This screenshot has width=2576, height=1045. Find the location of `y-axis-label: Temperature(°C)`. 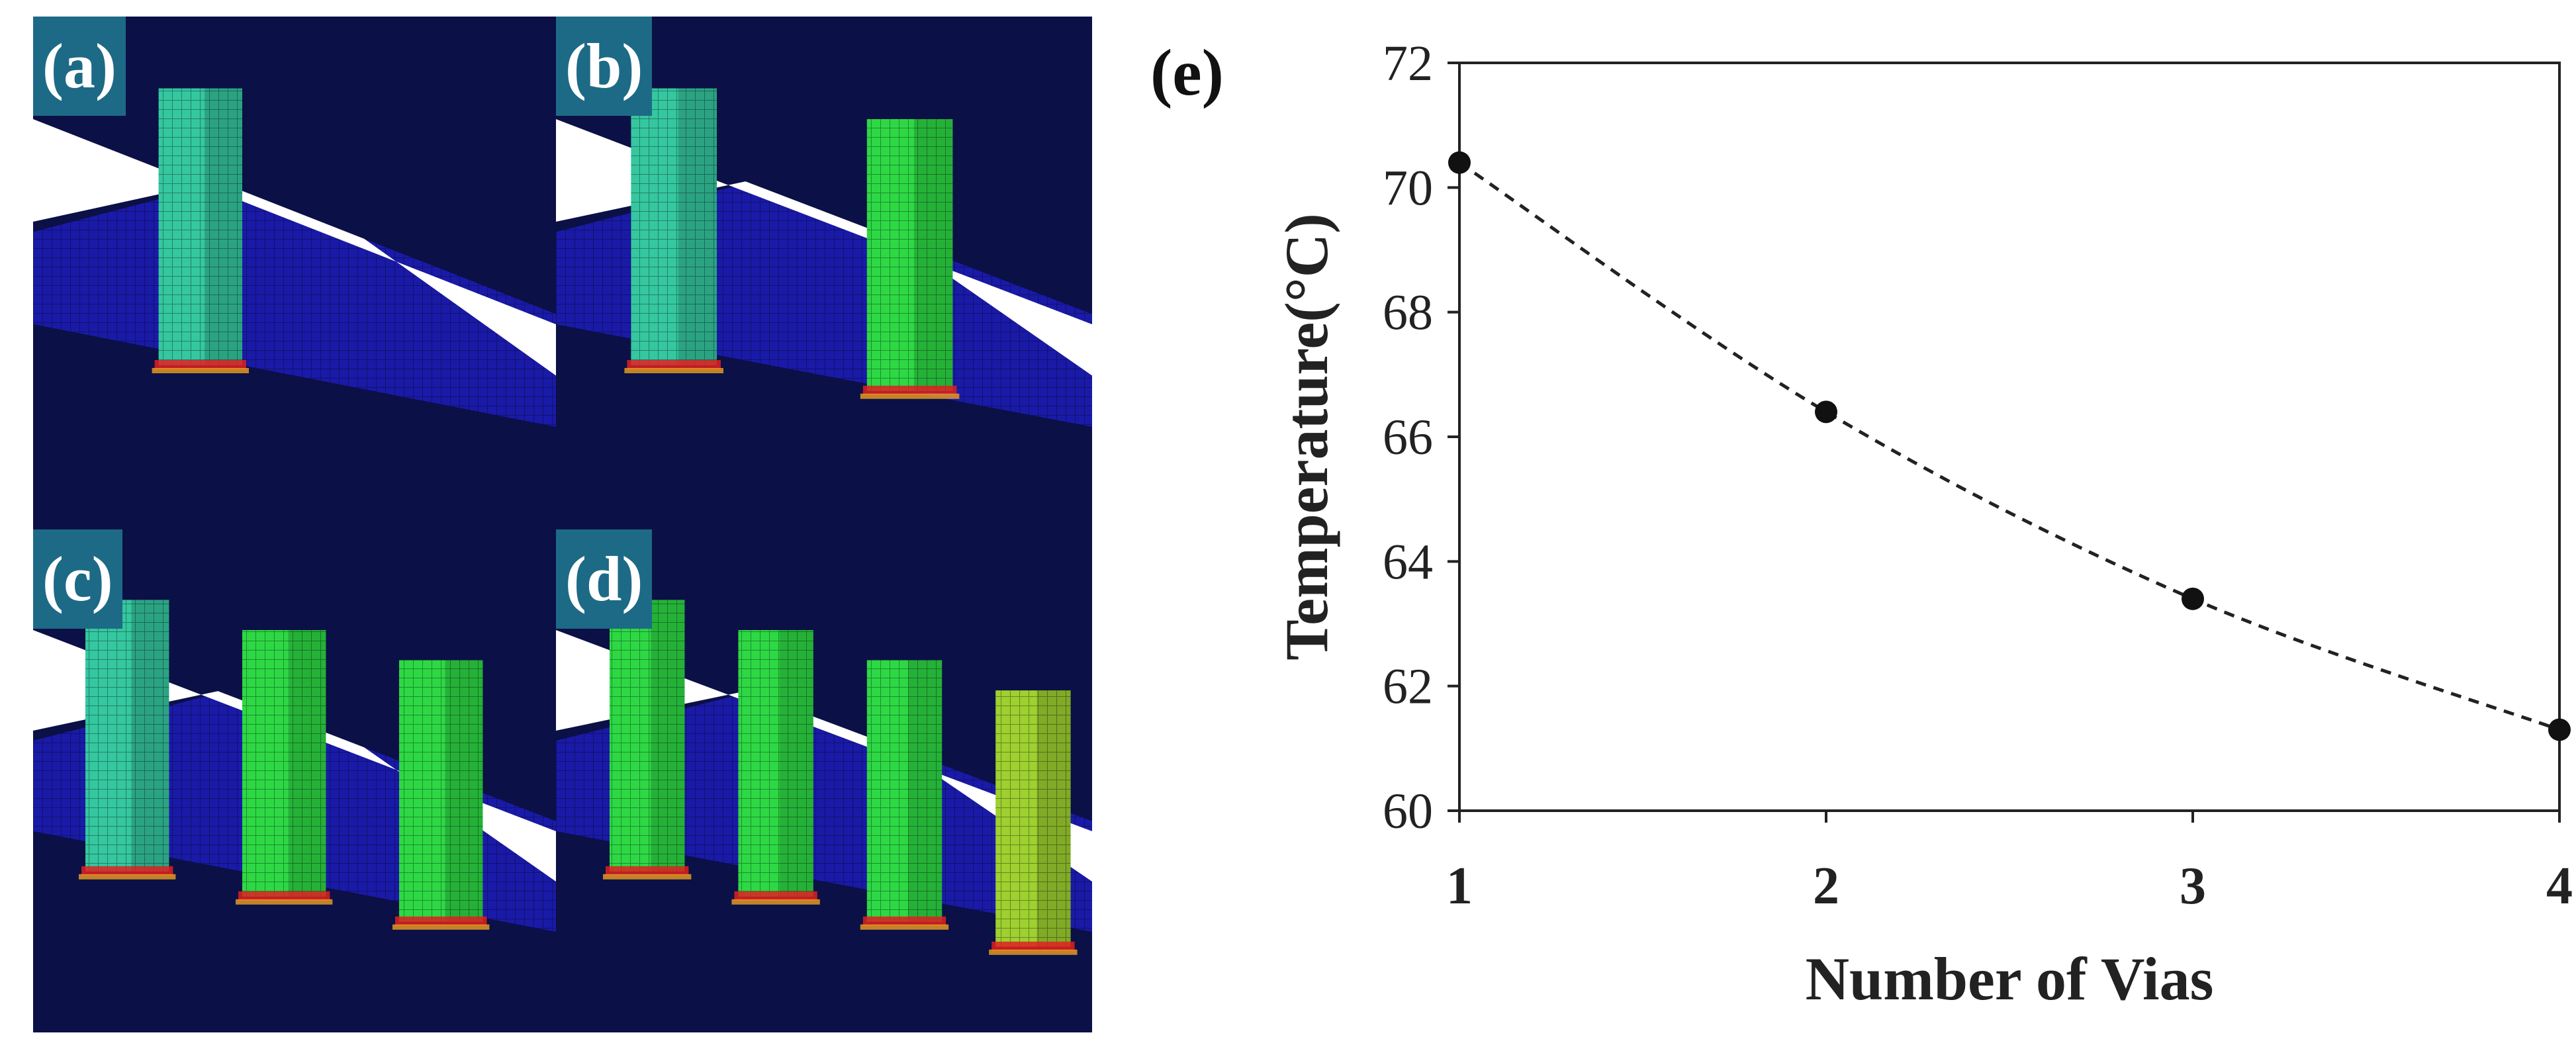

y-axis-label: Temperature(°C) is located at coordinates (1306, 436).